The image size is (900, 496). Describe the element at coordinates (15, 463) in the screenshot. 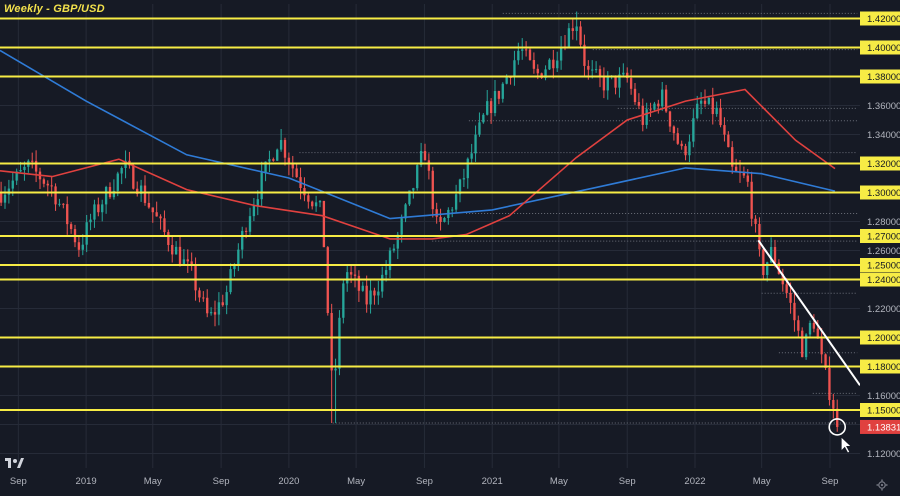

I see `tradingview-logo-icon` at that location.